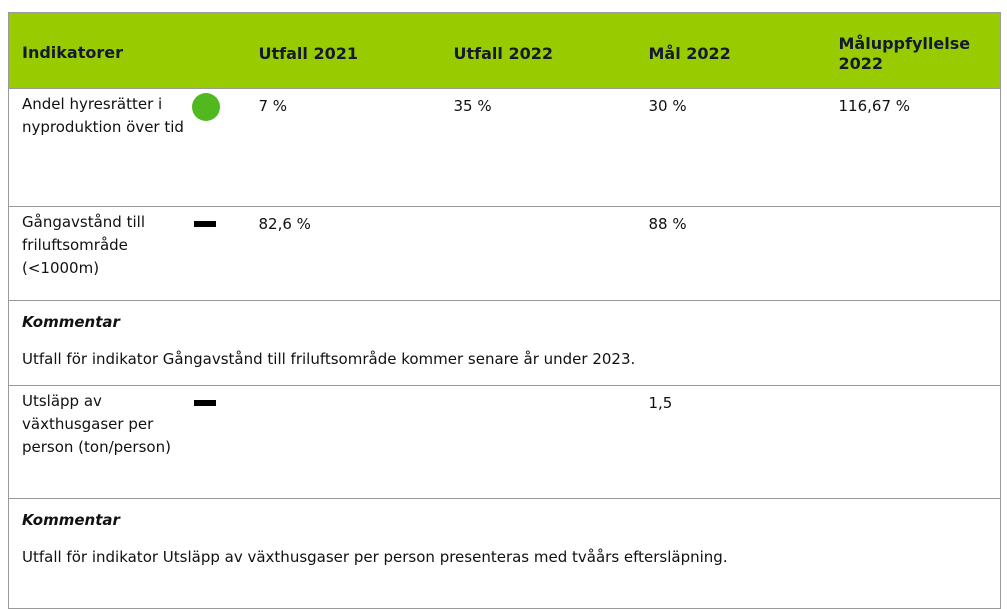 This screenshot has height=609, width=1007. Describe the element at coordinates (72, 52) in the screenshot. I see `header-cell: Indikatorer` at that location.